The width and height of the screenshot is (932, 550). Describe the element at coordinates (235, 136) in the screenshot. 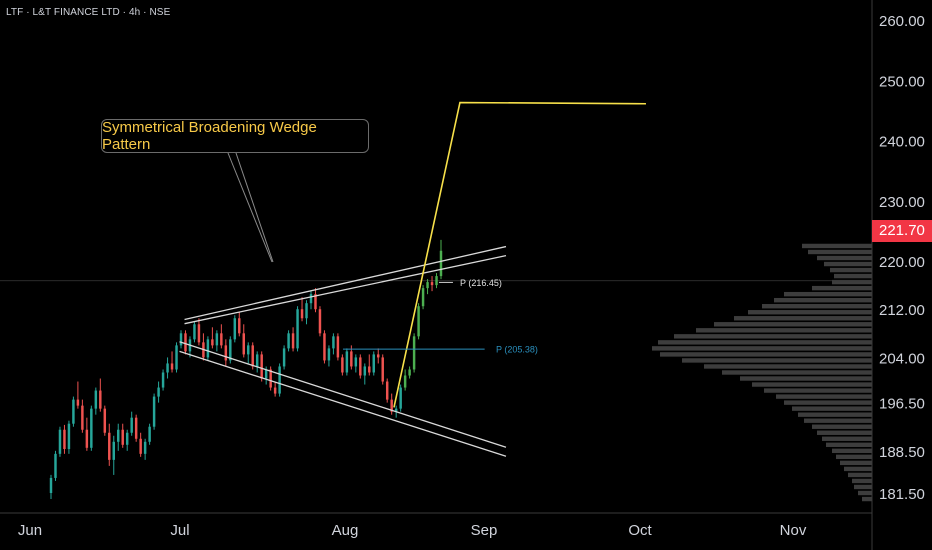

I see `pattern-annotation: Symmetrical Broadening Wedge Pattern` at that location.